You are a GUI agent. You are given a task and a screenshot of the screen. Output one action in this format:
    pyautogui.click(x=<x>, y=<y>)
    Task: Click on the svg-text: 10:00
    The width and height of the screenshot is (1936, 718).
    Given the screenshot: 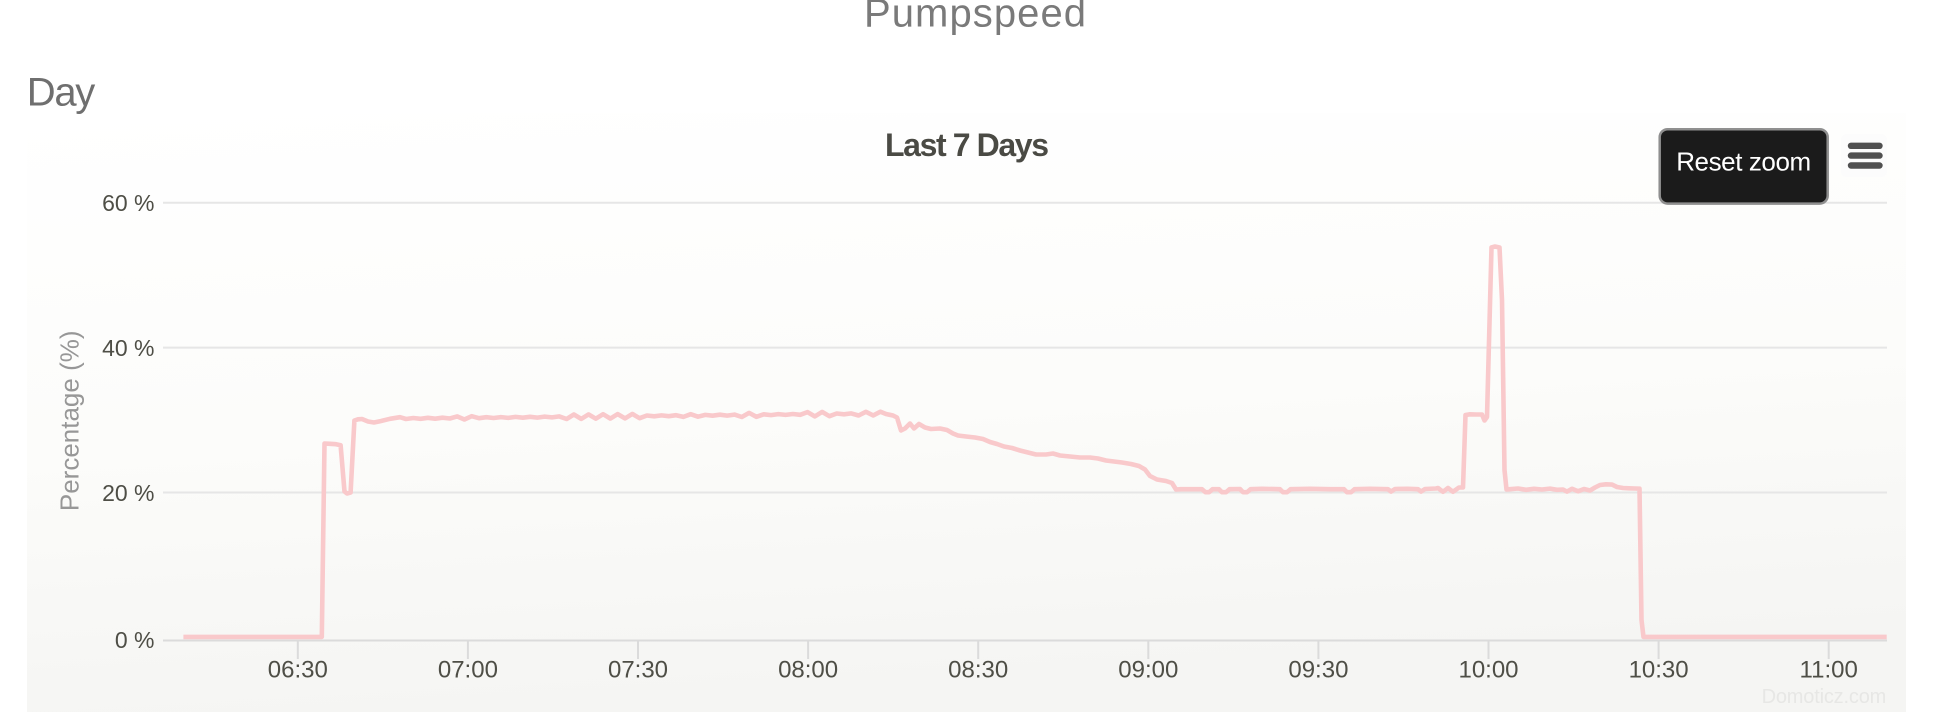 What is the action you would take?
    pyautogui.click(x=1488, y=670)
    